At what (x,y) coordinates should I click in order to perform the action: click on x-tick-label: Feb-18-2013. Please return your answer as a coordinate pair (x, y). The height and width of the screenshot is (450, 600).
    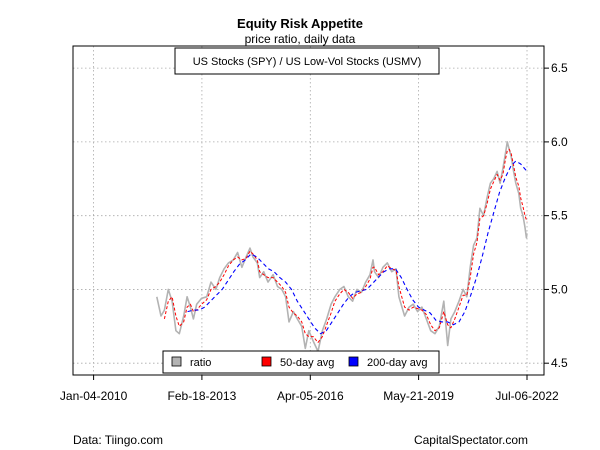
    Looking at the image, I should click on (202, 396).